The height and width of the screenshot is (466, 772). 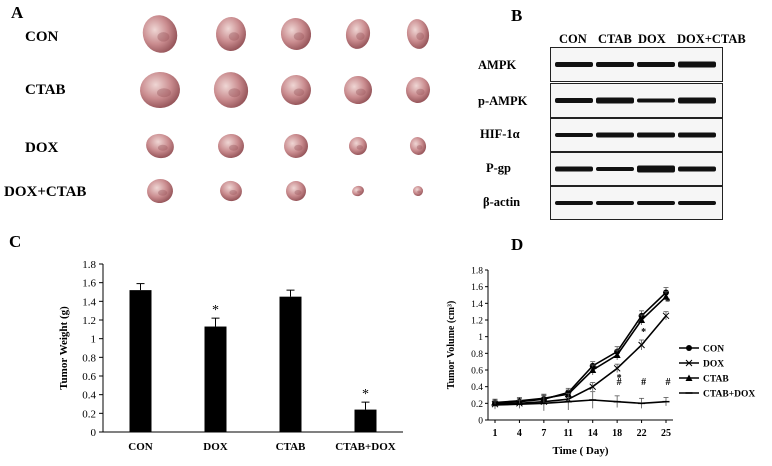 I want to click on series-con, so click(x=580, y=347).